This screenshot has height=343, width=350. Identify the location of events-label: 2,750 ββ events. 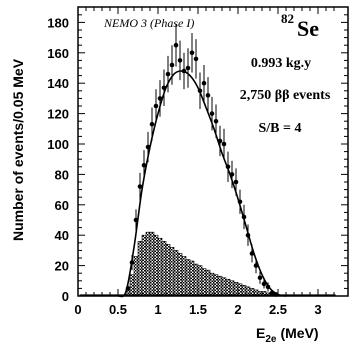
(285, 95).